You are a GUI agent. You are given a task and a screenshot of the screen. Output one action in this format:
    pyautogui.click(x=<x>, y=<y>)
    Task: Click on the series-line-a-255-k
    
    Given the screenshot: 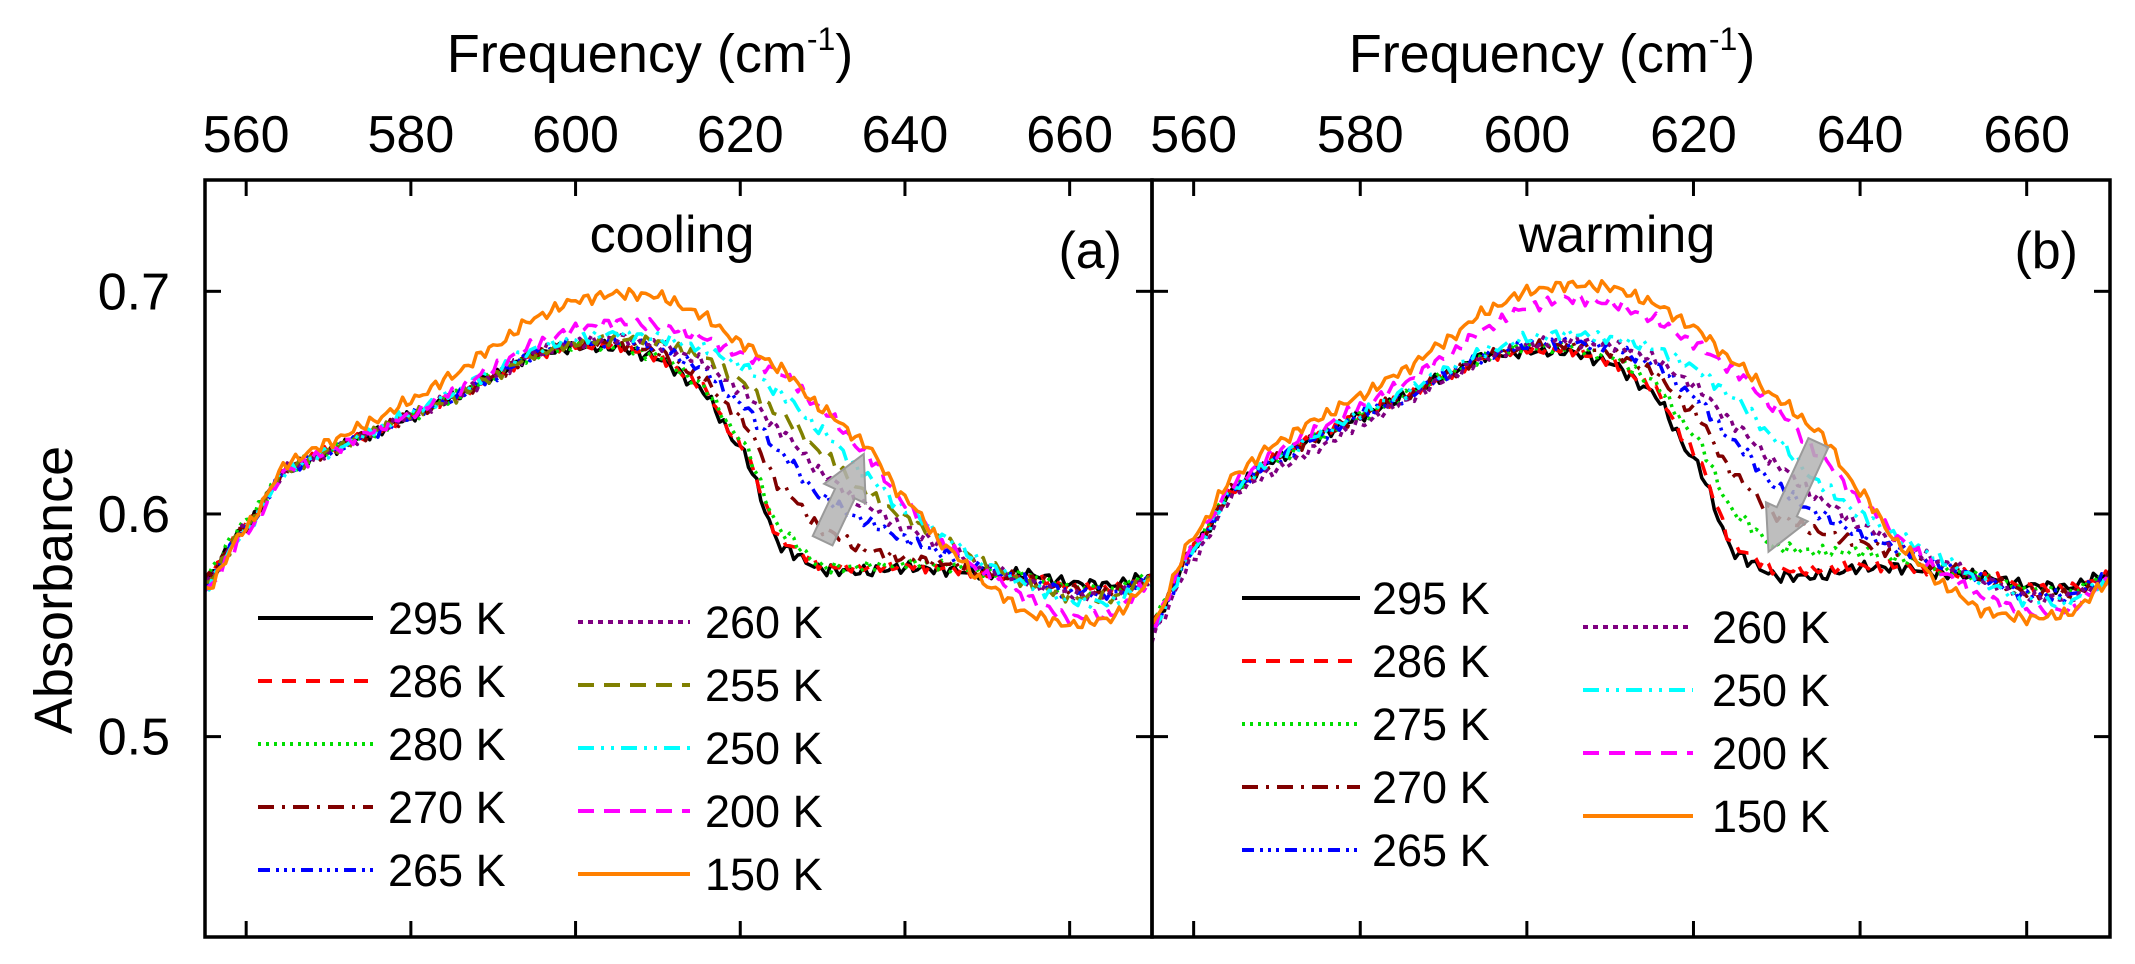 What is the action you would take?
    pyautogui.click(x=678, y=468)
    